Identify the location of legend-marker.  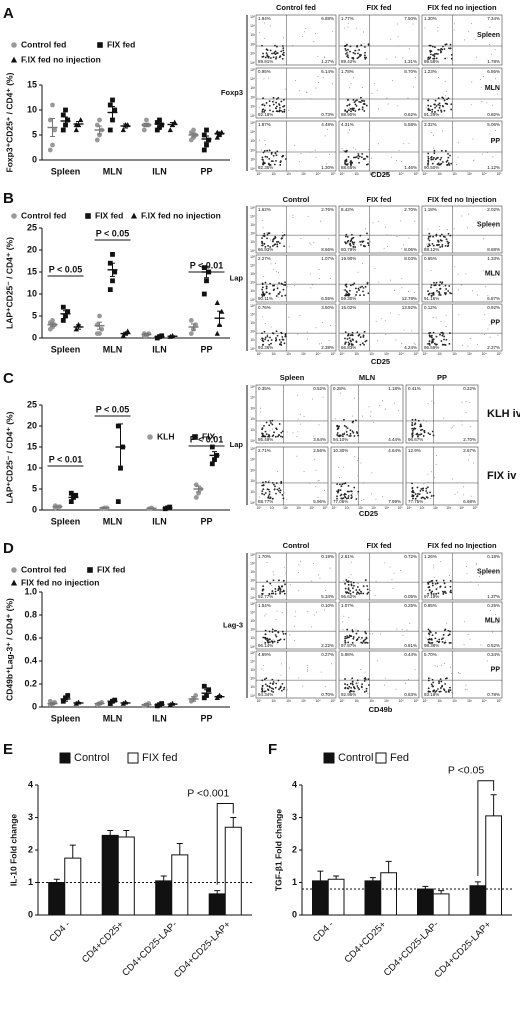
(329, 758).